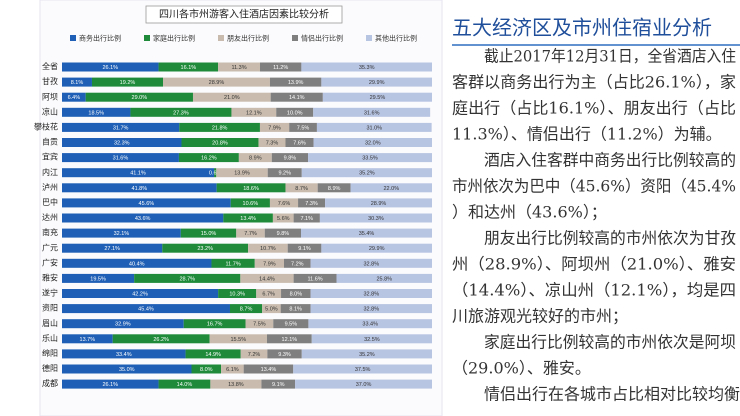 This screenshot has width=740, height=416. I want to click on chart-title: 四川各市州游客入住酒店因素比较分析, so click(244, 14).